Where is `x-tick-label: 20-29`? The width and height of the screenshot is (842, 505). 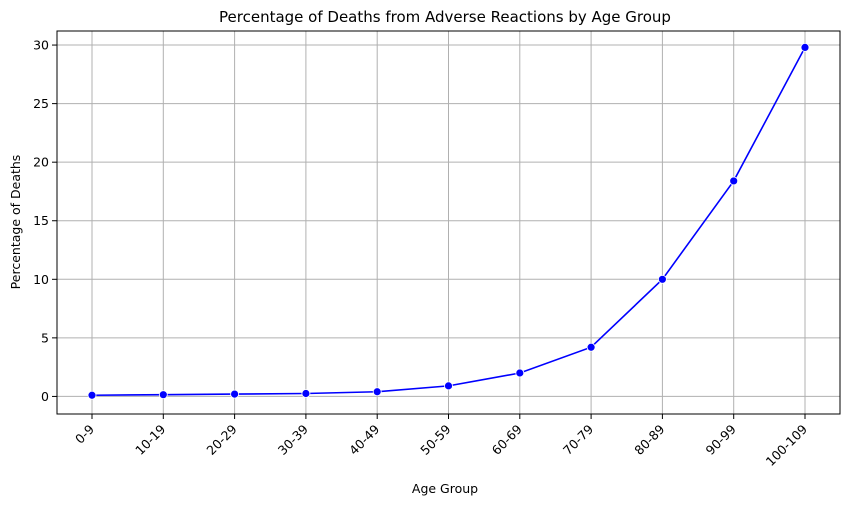 x-tick-label: 20-29 is located at coordinates (221, 439).